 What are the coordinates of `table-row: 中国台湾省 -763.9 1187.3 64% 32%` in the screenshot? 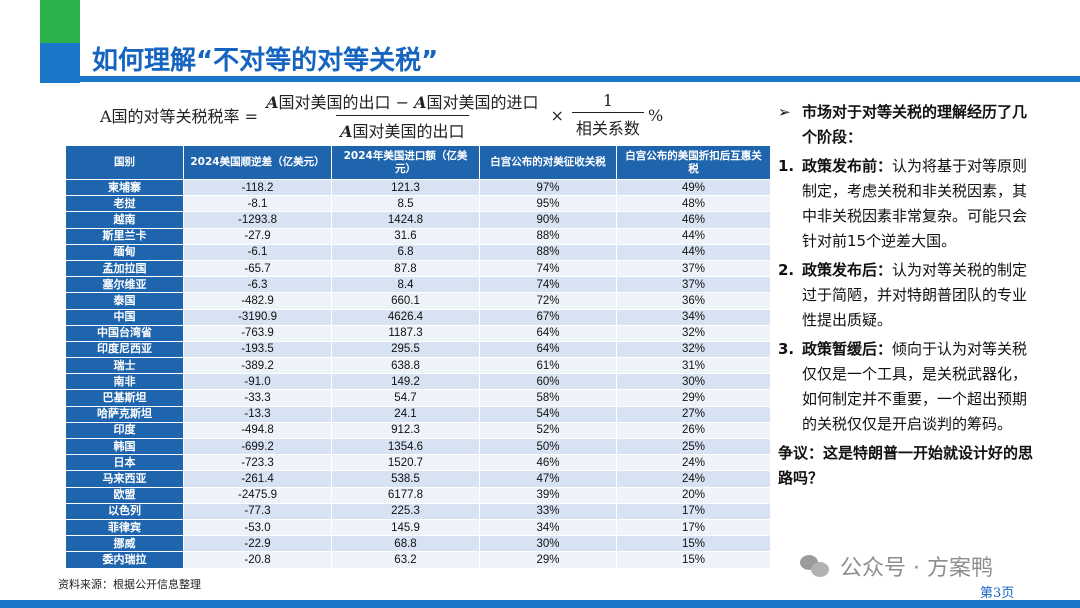 It's located at (418, 333).